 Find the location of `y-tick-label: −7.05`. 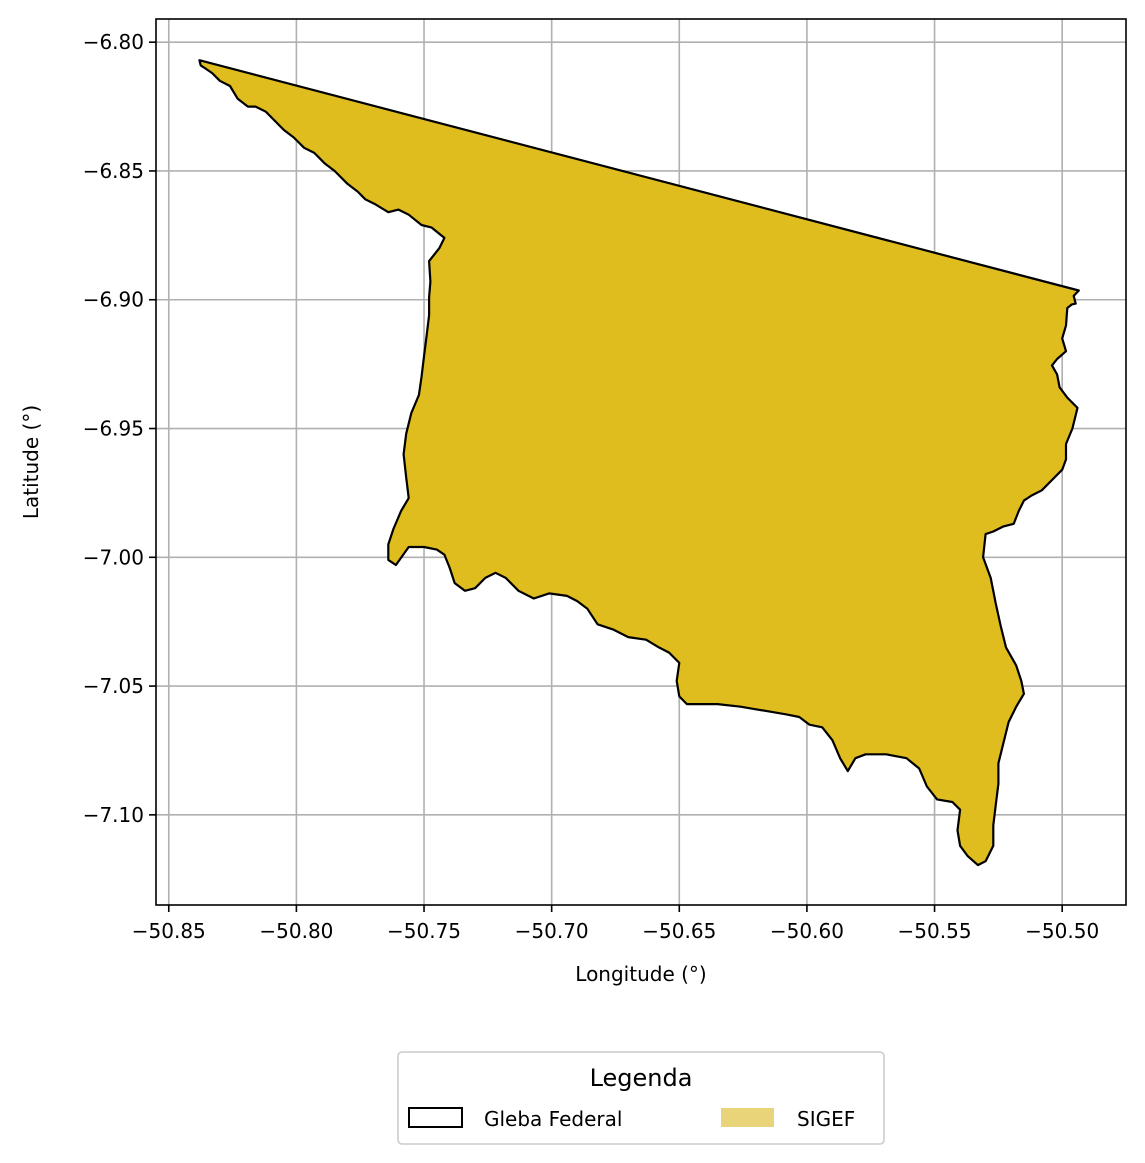

y-tick-label: −7.05 is located at coordinates (113, 686).